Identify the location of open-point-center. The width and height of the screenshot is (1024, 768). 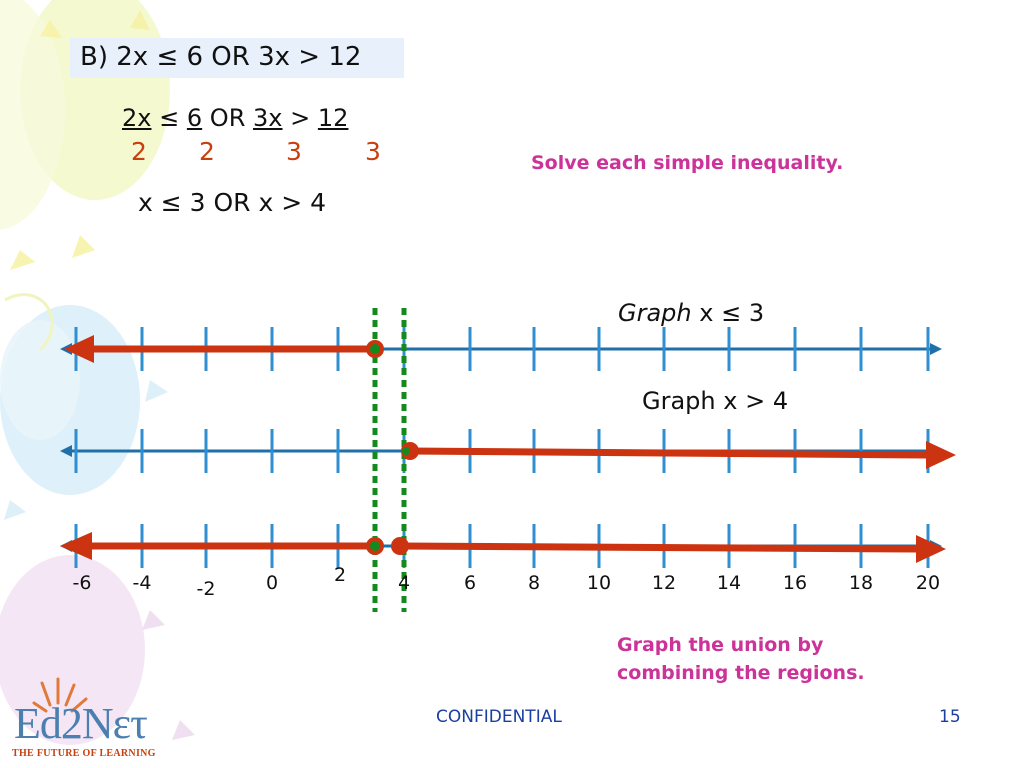
(406, 451).